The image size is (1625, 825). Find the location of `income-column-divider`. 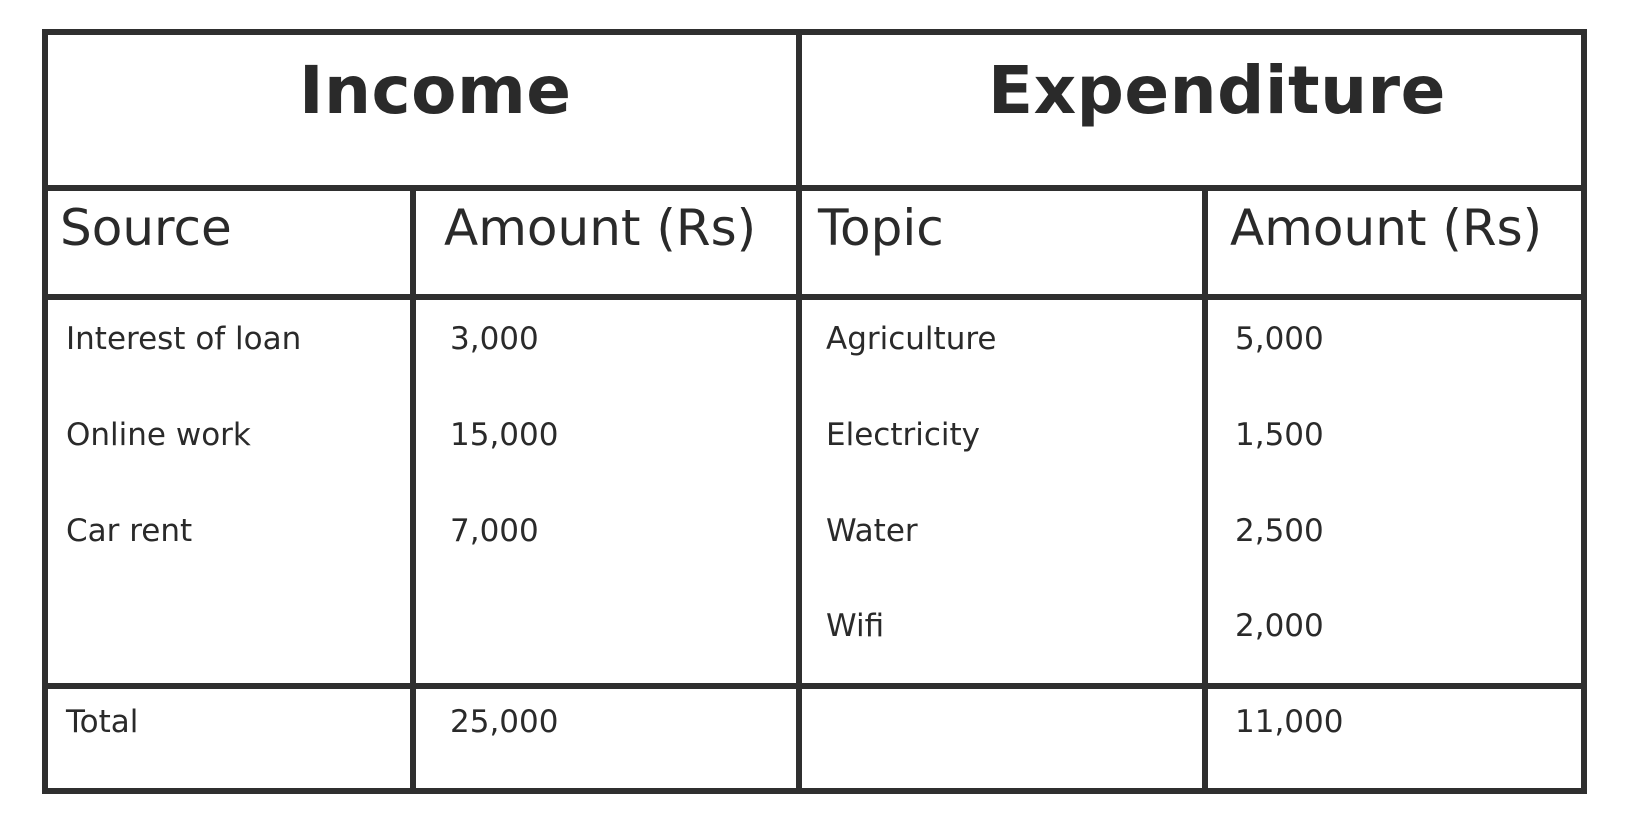

income-column-divider is located at coordinates (413, 490).